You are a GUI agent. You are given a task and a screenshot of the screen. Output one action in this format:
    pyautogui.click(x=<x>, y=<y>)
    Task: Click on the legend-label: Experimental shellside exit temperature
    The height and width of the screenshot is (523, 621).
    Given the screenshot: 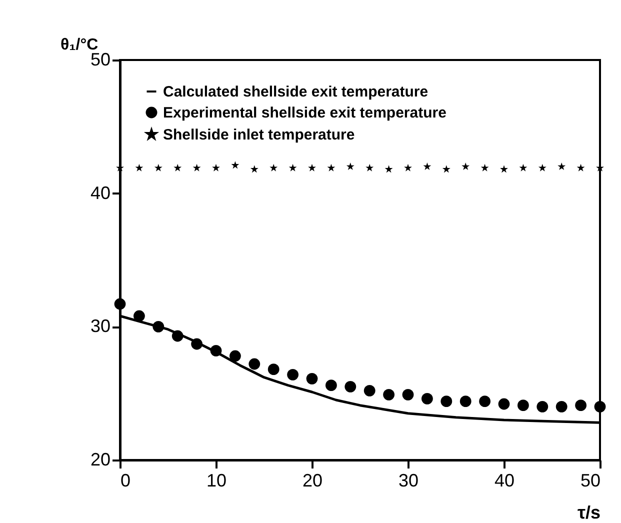 What is the action you would take?
    pyautogui.click(x=304, y=113)
    